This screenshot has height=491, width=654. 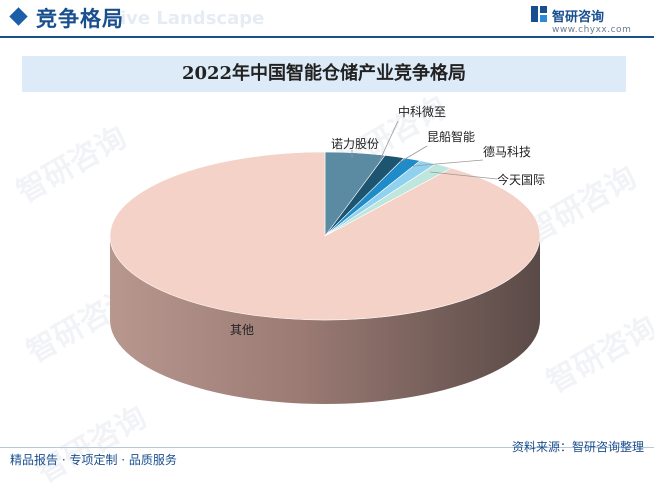 I want to click on chart-title-band: 2022年中国智能仓储产业竞争格局, so click(x=324, y=74).